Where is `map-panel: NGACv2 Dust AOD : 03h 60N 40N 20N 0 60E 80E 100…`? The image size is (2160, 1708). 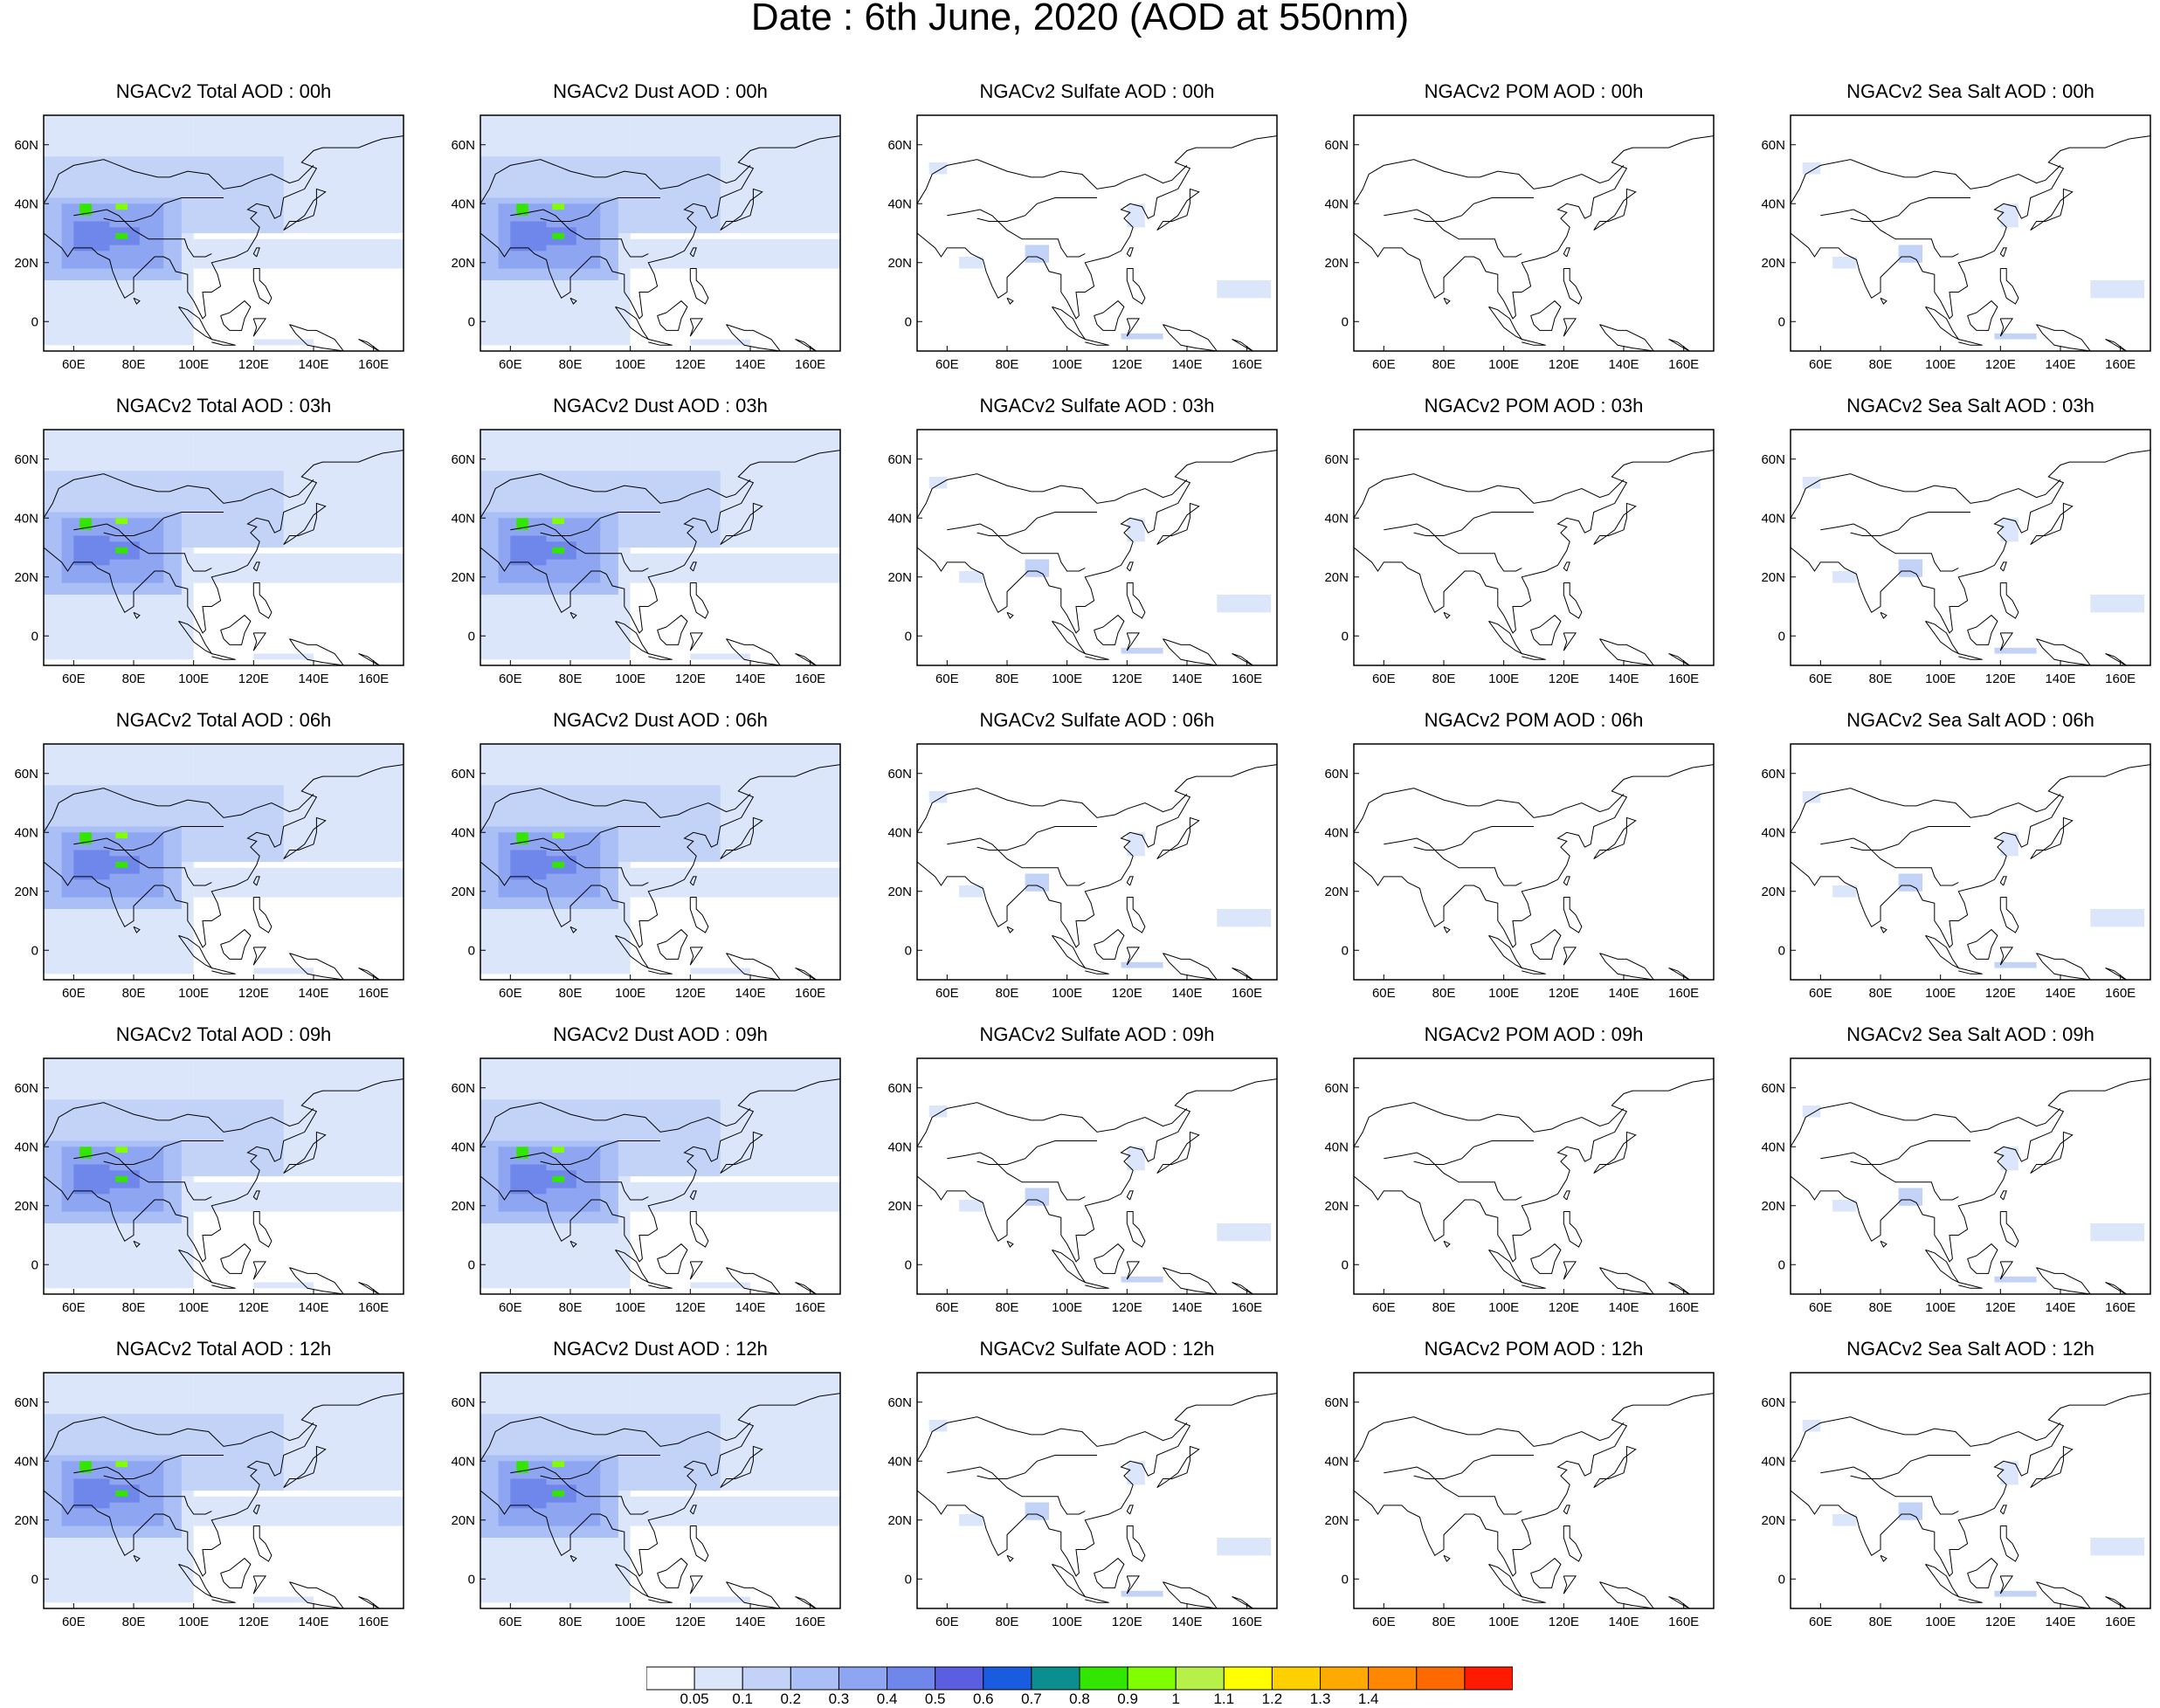 map-panel: NGACv2 Dust AOD : 03h 60N 40N 20N 0 60E 80E 100… is located at coordinates (652, 543).